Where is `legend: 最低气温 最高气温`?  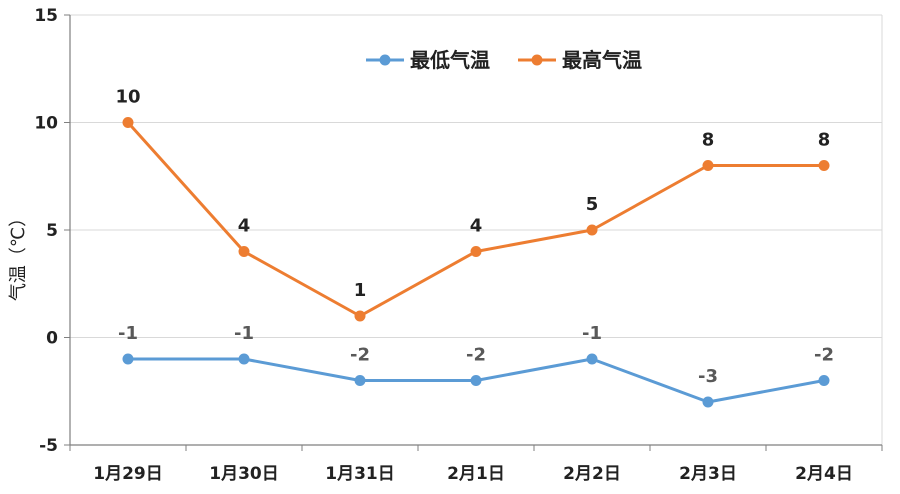
legend: 最低气温 最高气温 is located at coordinates (504, 60).